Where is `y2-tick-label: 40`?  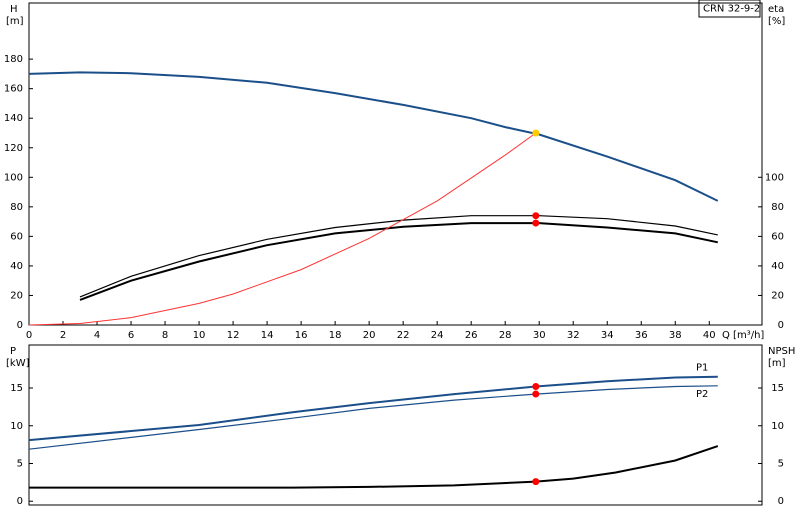
y2-tick-label: 40 is located at coordinates (777, 266).